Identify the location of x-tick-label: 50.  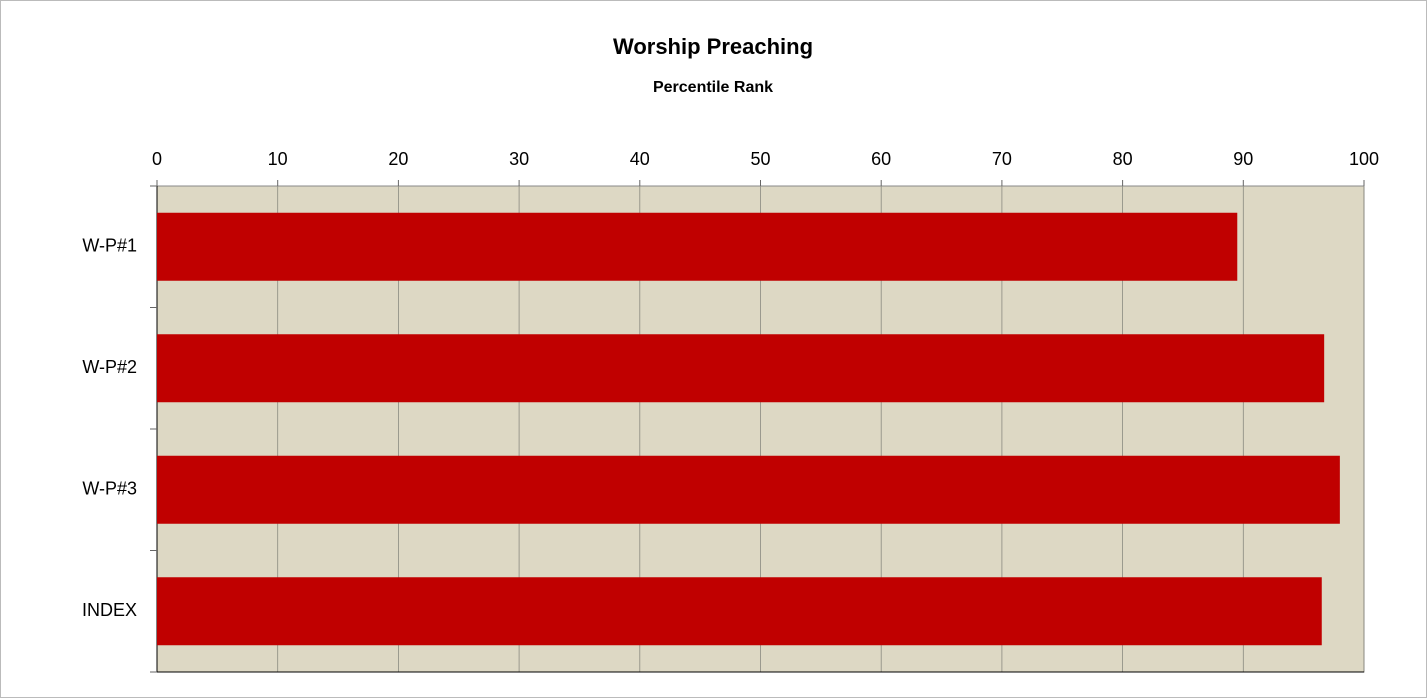
(760, 159).